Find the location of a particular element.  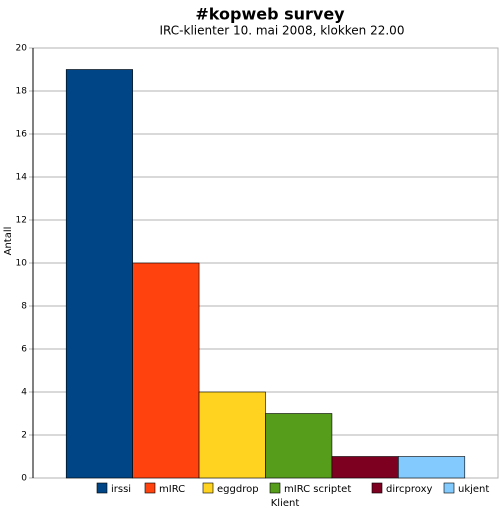

y-axis-label: Antall is located at coordinates (8, 241).